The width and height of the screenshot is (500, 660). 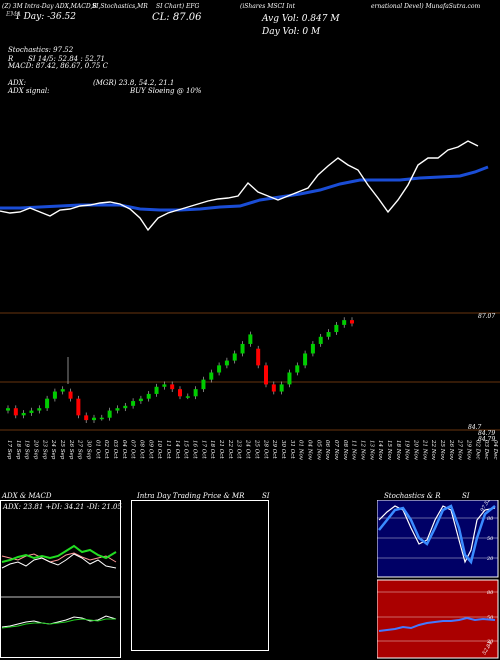 I want to click on date-tick-label: 17 Sep, so click(x=9, y=450).